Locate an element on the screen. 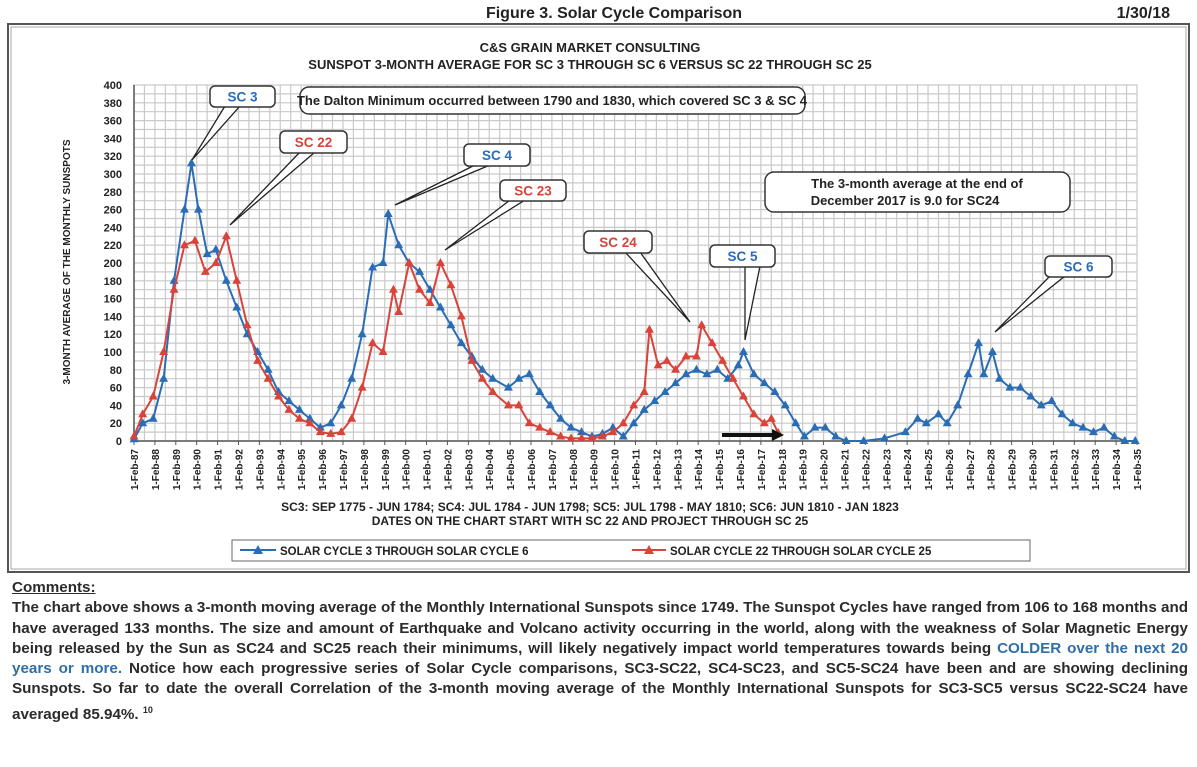  y-tick-label: 120 is located at coordinates (113, 335).